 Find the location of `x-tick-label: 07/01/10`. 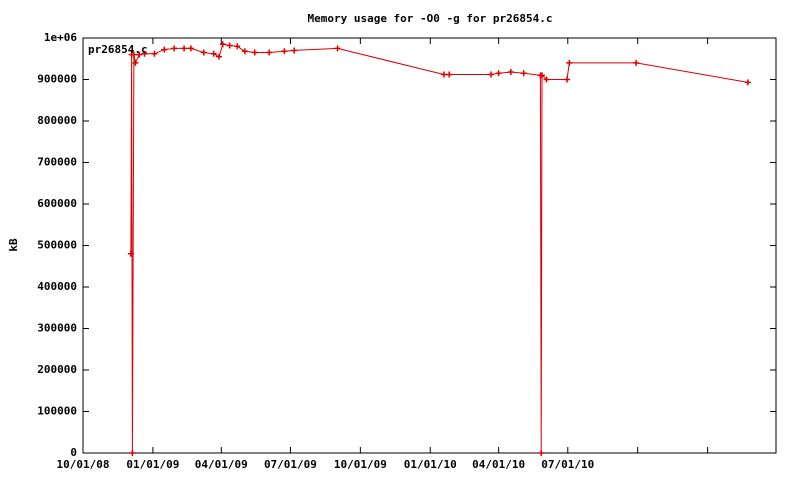

x-tick-label: 07/01/10 is located at coordinates (567, 464).